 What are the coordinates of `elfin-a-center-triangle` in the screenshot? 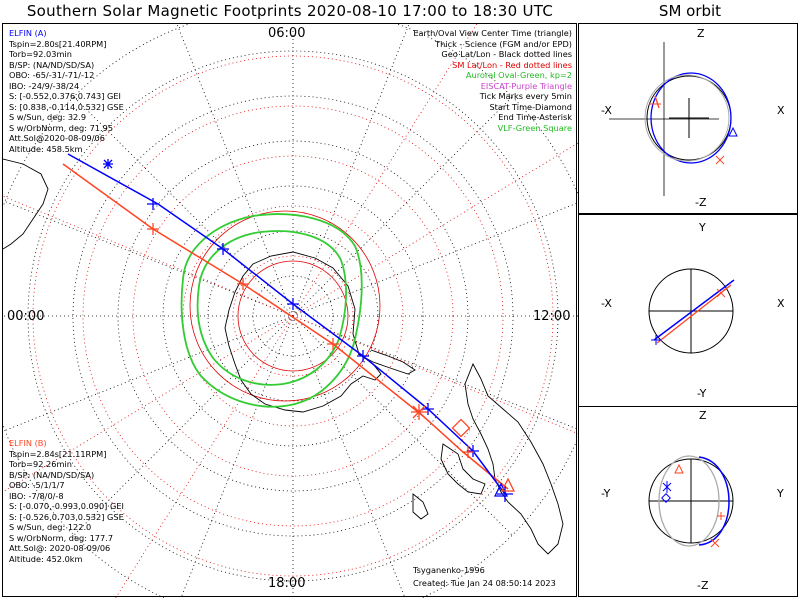 It's located at (501, 489).